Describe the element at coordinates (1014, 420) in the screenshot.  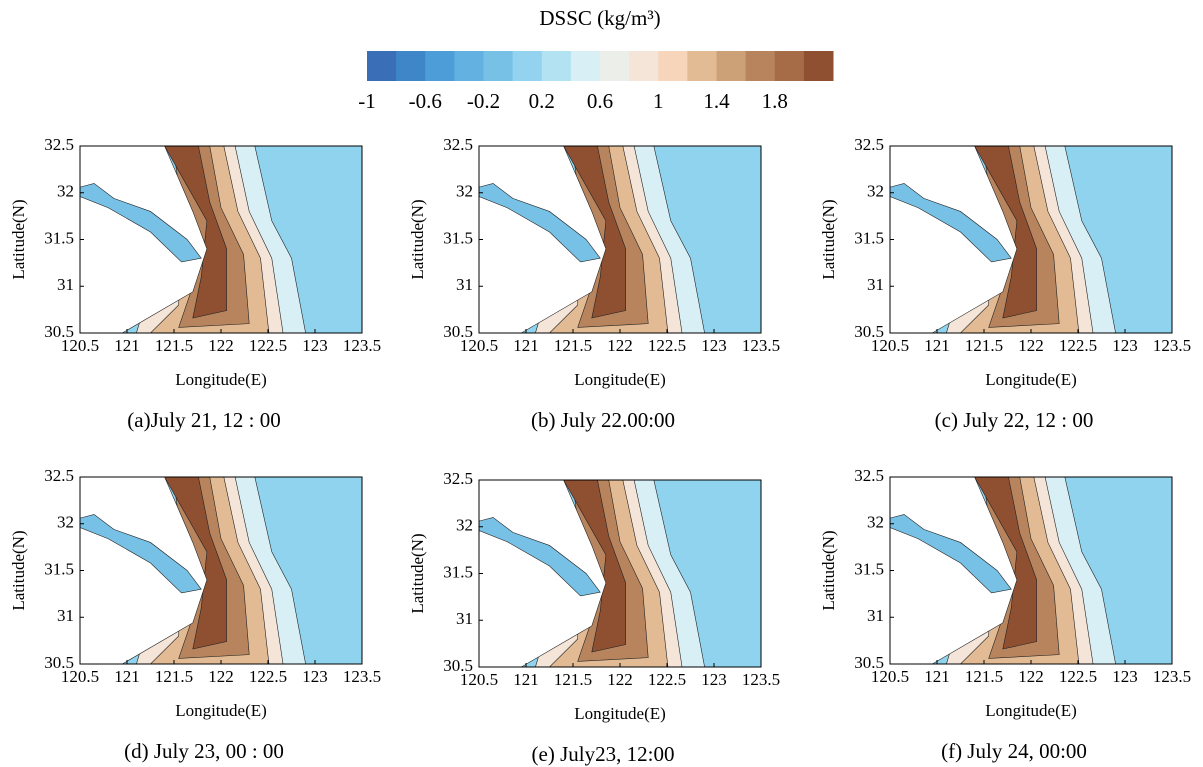
I see `panel-caption: (c) July 22, 12 : 00` at that location.